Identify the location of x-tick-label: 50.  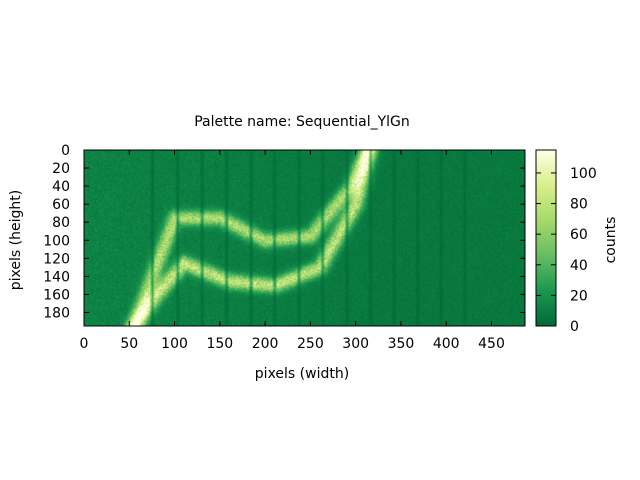
(129, 344).